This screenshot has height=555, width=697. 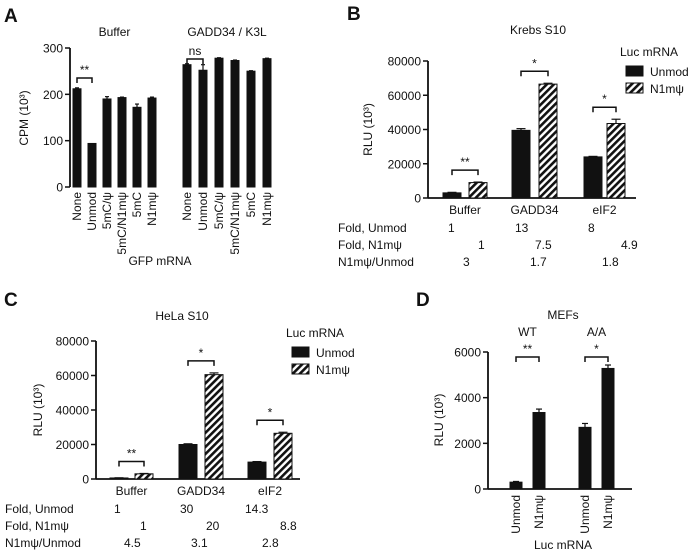 What do you see at coordinates (53, 141) in the screenshot?
I see `y-tick-label: 100` at bounding box center [53, 141].